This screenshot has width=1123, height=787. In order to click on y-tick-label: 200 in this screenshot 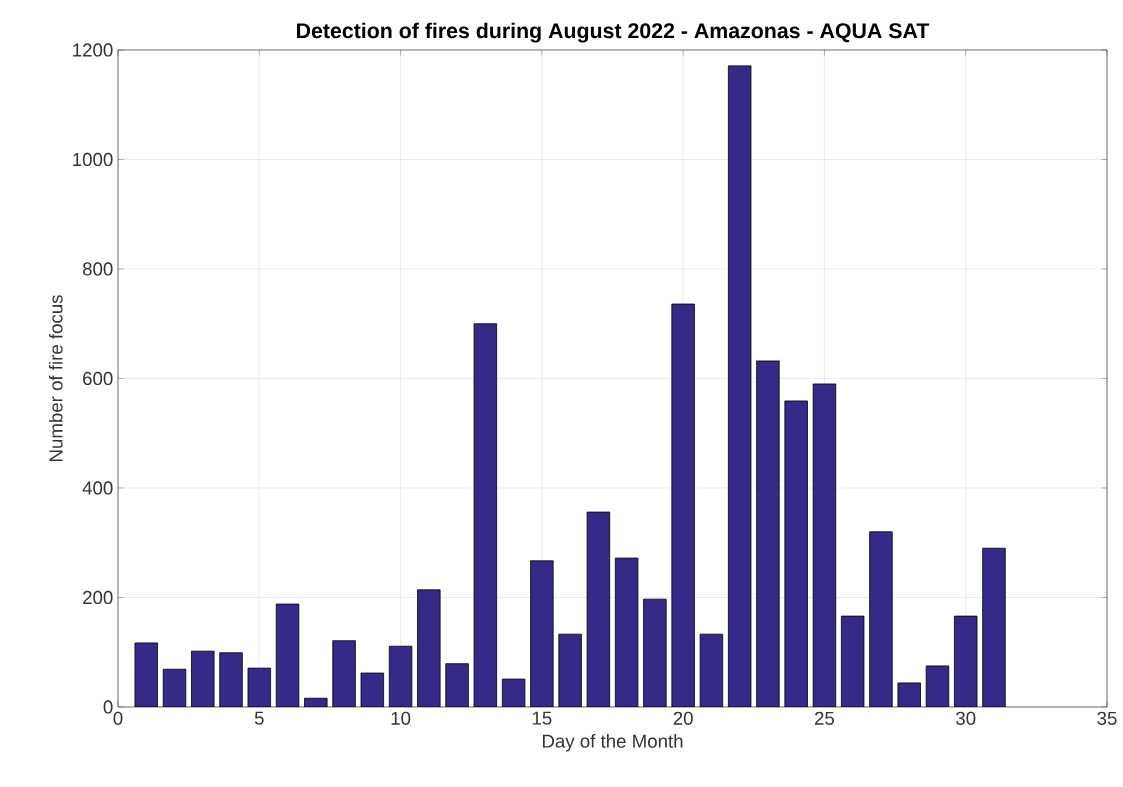, I will do `click(98, 597)`.